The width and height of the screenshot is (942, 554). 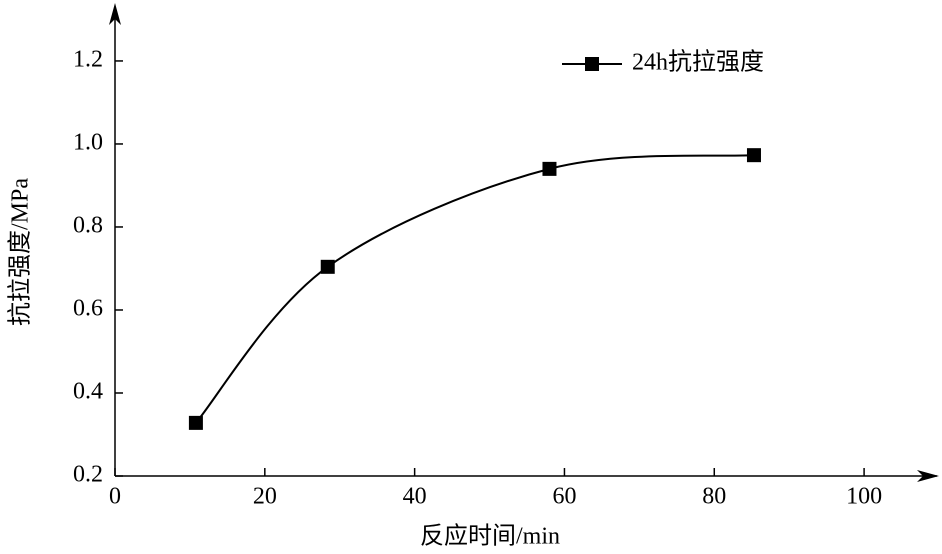 I want to click on y-axis-title: 抗拉强度/MPa, so click(x=20, y=252).